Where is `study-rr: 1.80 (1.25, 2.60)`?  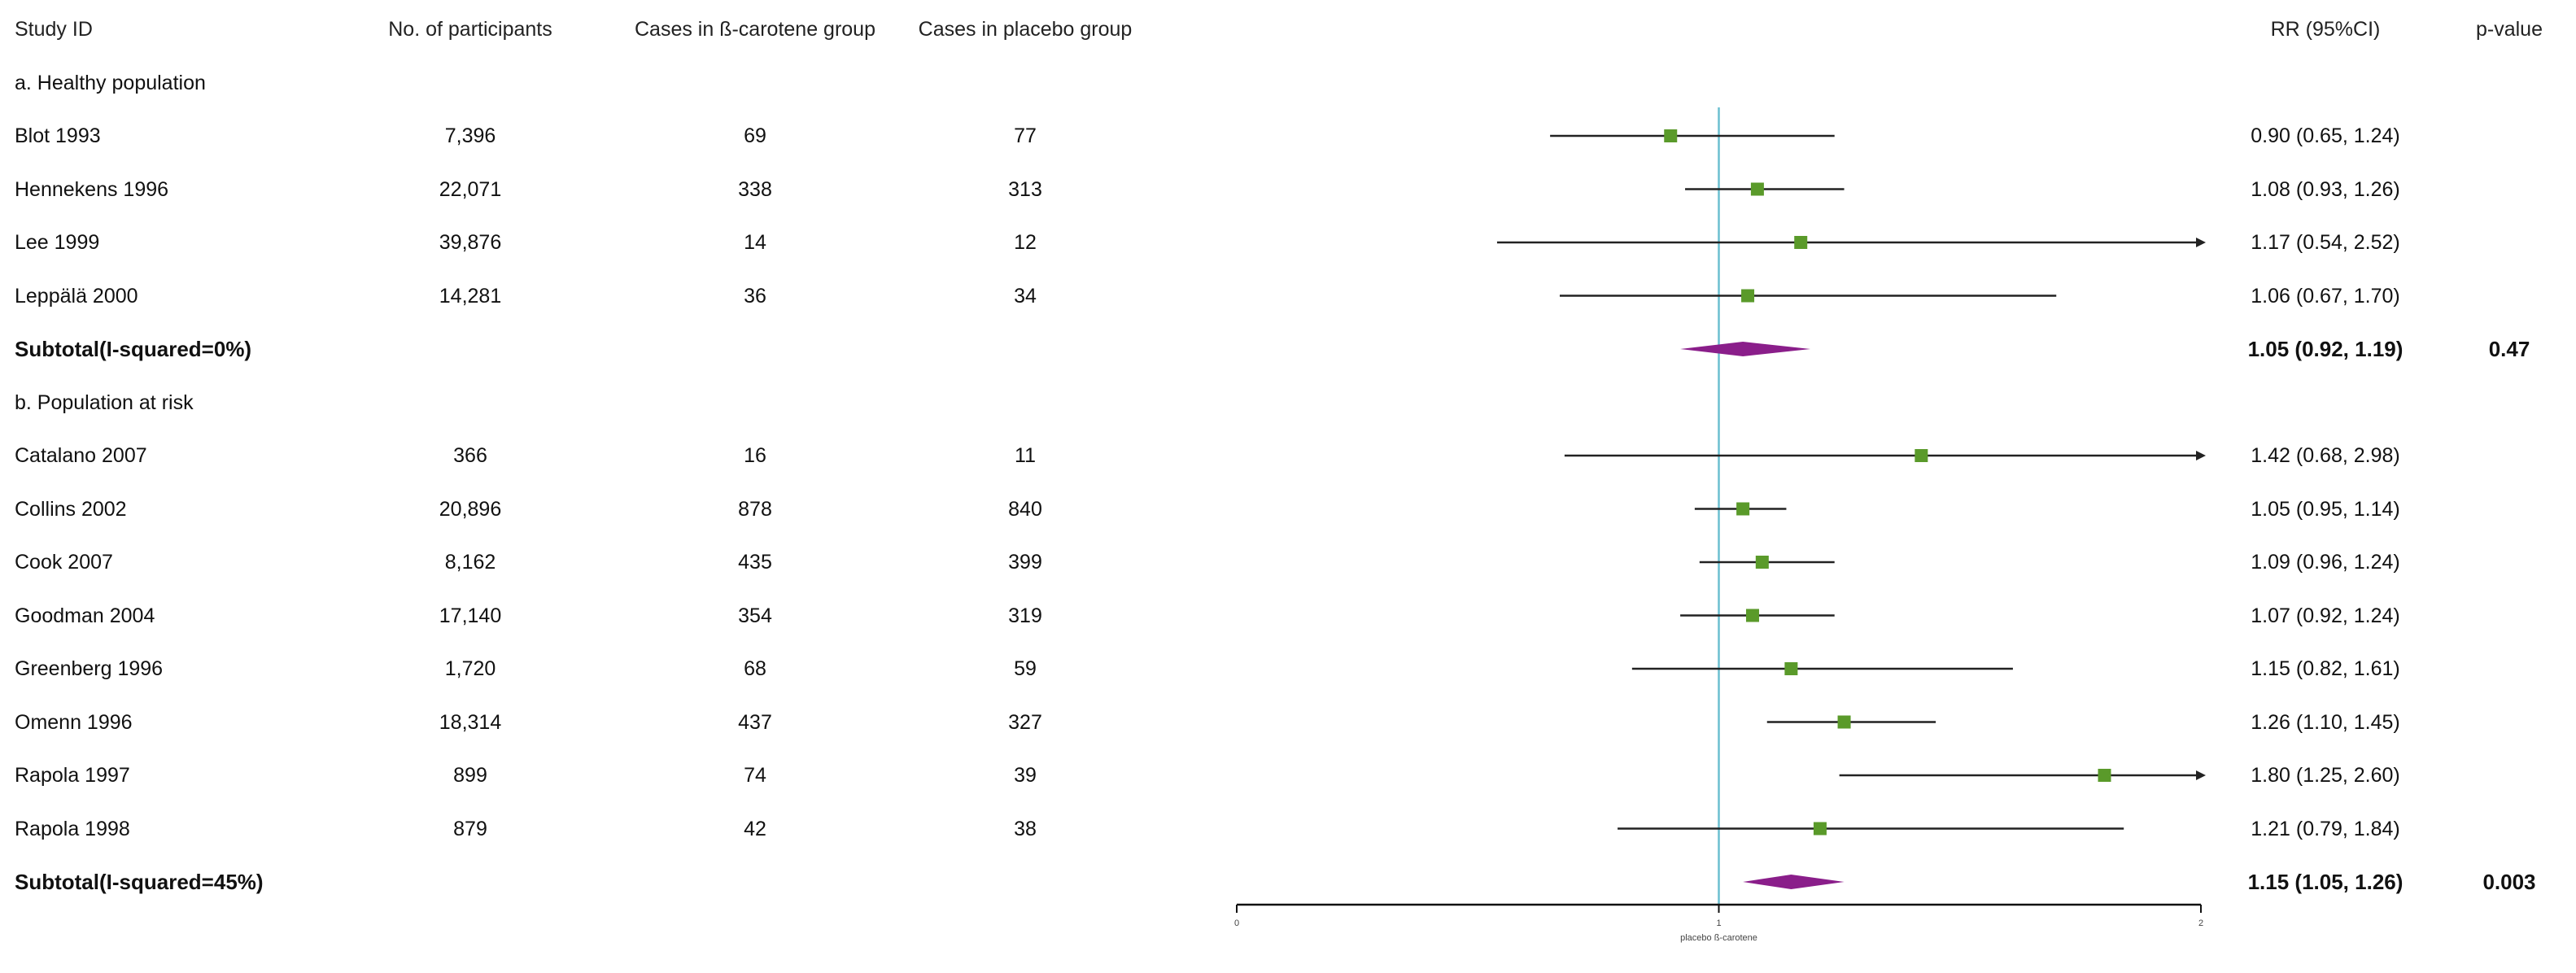
study-rr: 1.80 (1.25, 2.60) is located at coordinates (2325, 775).